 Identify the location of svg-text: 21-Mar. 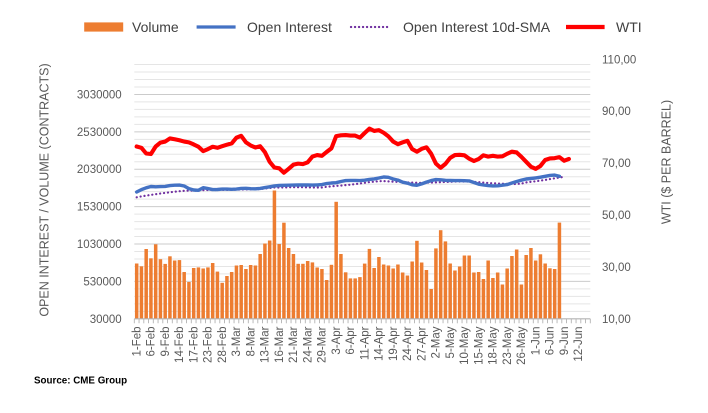
(294, 344).